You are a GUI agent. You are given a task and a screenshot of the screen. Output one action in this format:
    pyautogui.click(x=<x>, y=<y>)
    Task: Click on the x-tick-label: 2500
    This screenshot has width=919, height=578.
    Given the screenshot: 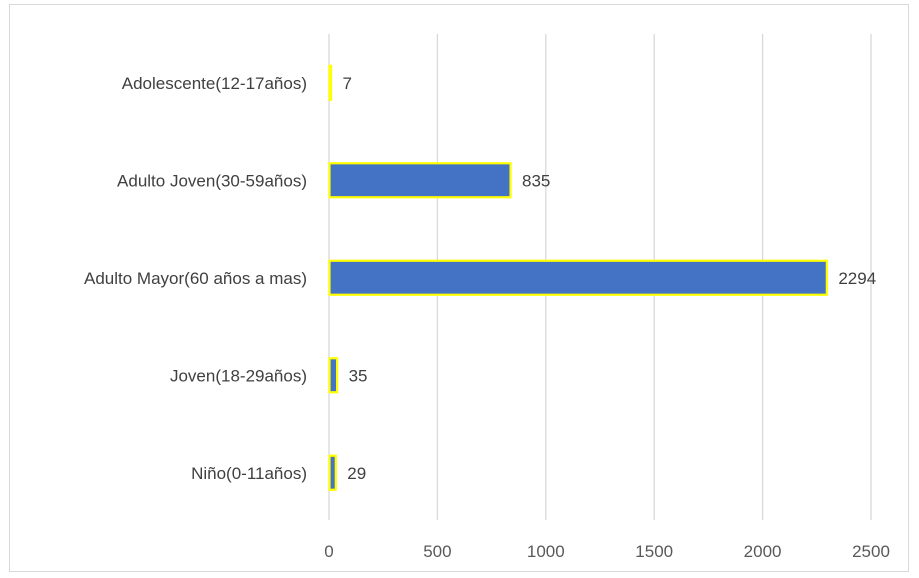 What is the action you would take?
    pyautogui.click(x=871, y=551)
    